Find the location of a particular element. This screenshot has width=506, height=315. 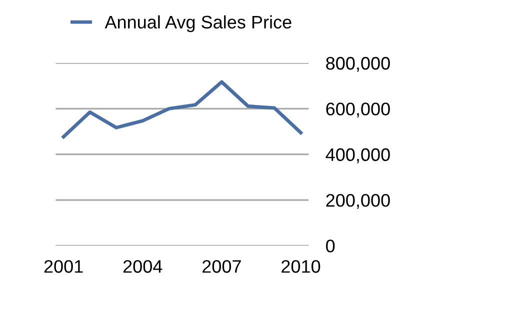

y-tick-label: 200,000 is located at coordinates (358, 201).